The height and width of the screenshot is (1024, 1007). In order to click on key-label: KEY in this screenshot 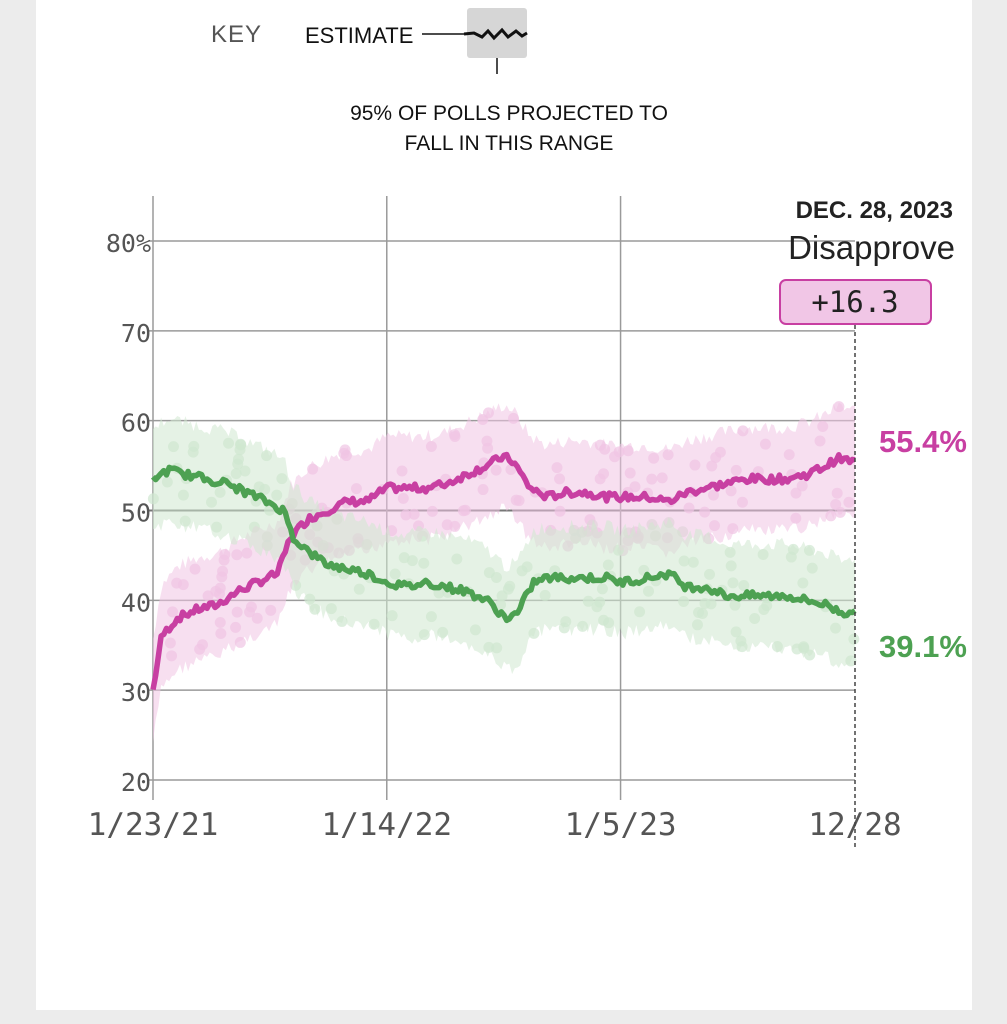, I will do `click(236, 34)`.